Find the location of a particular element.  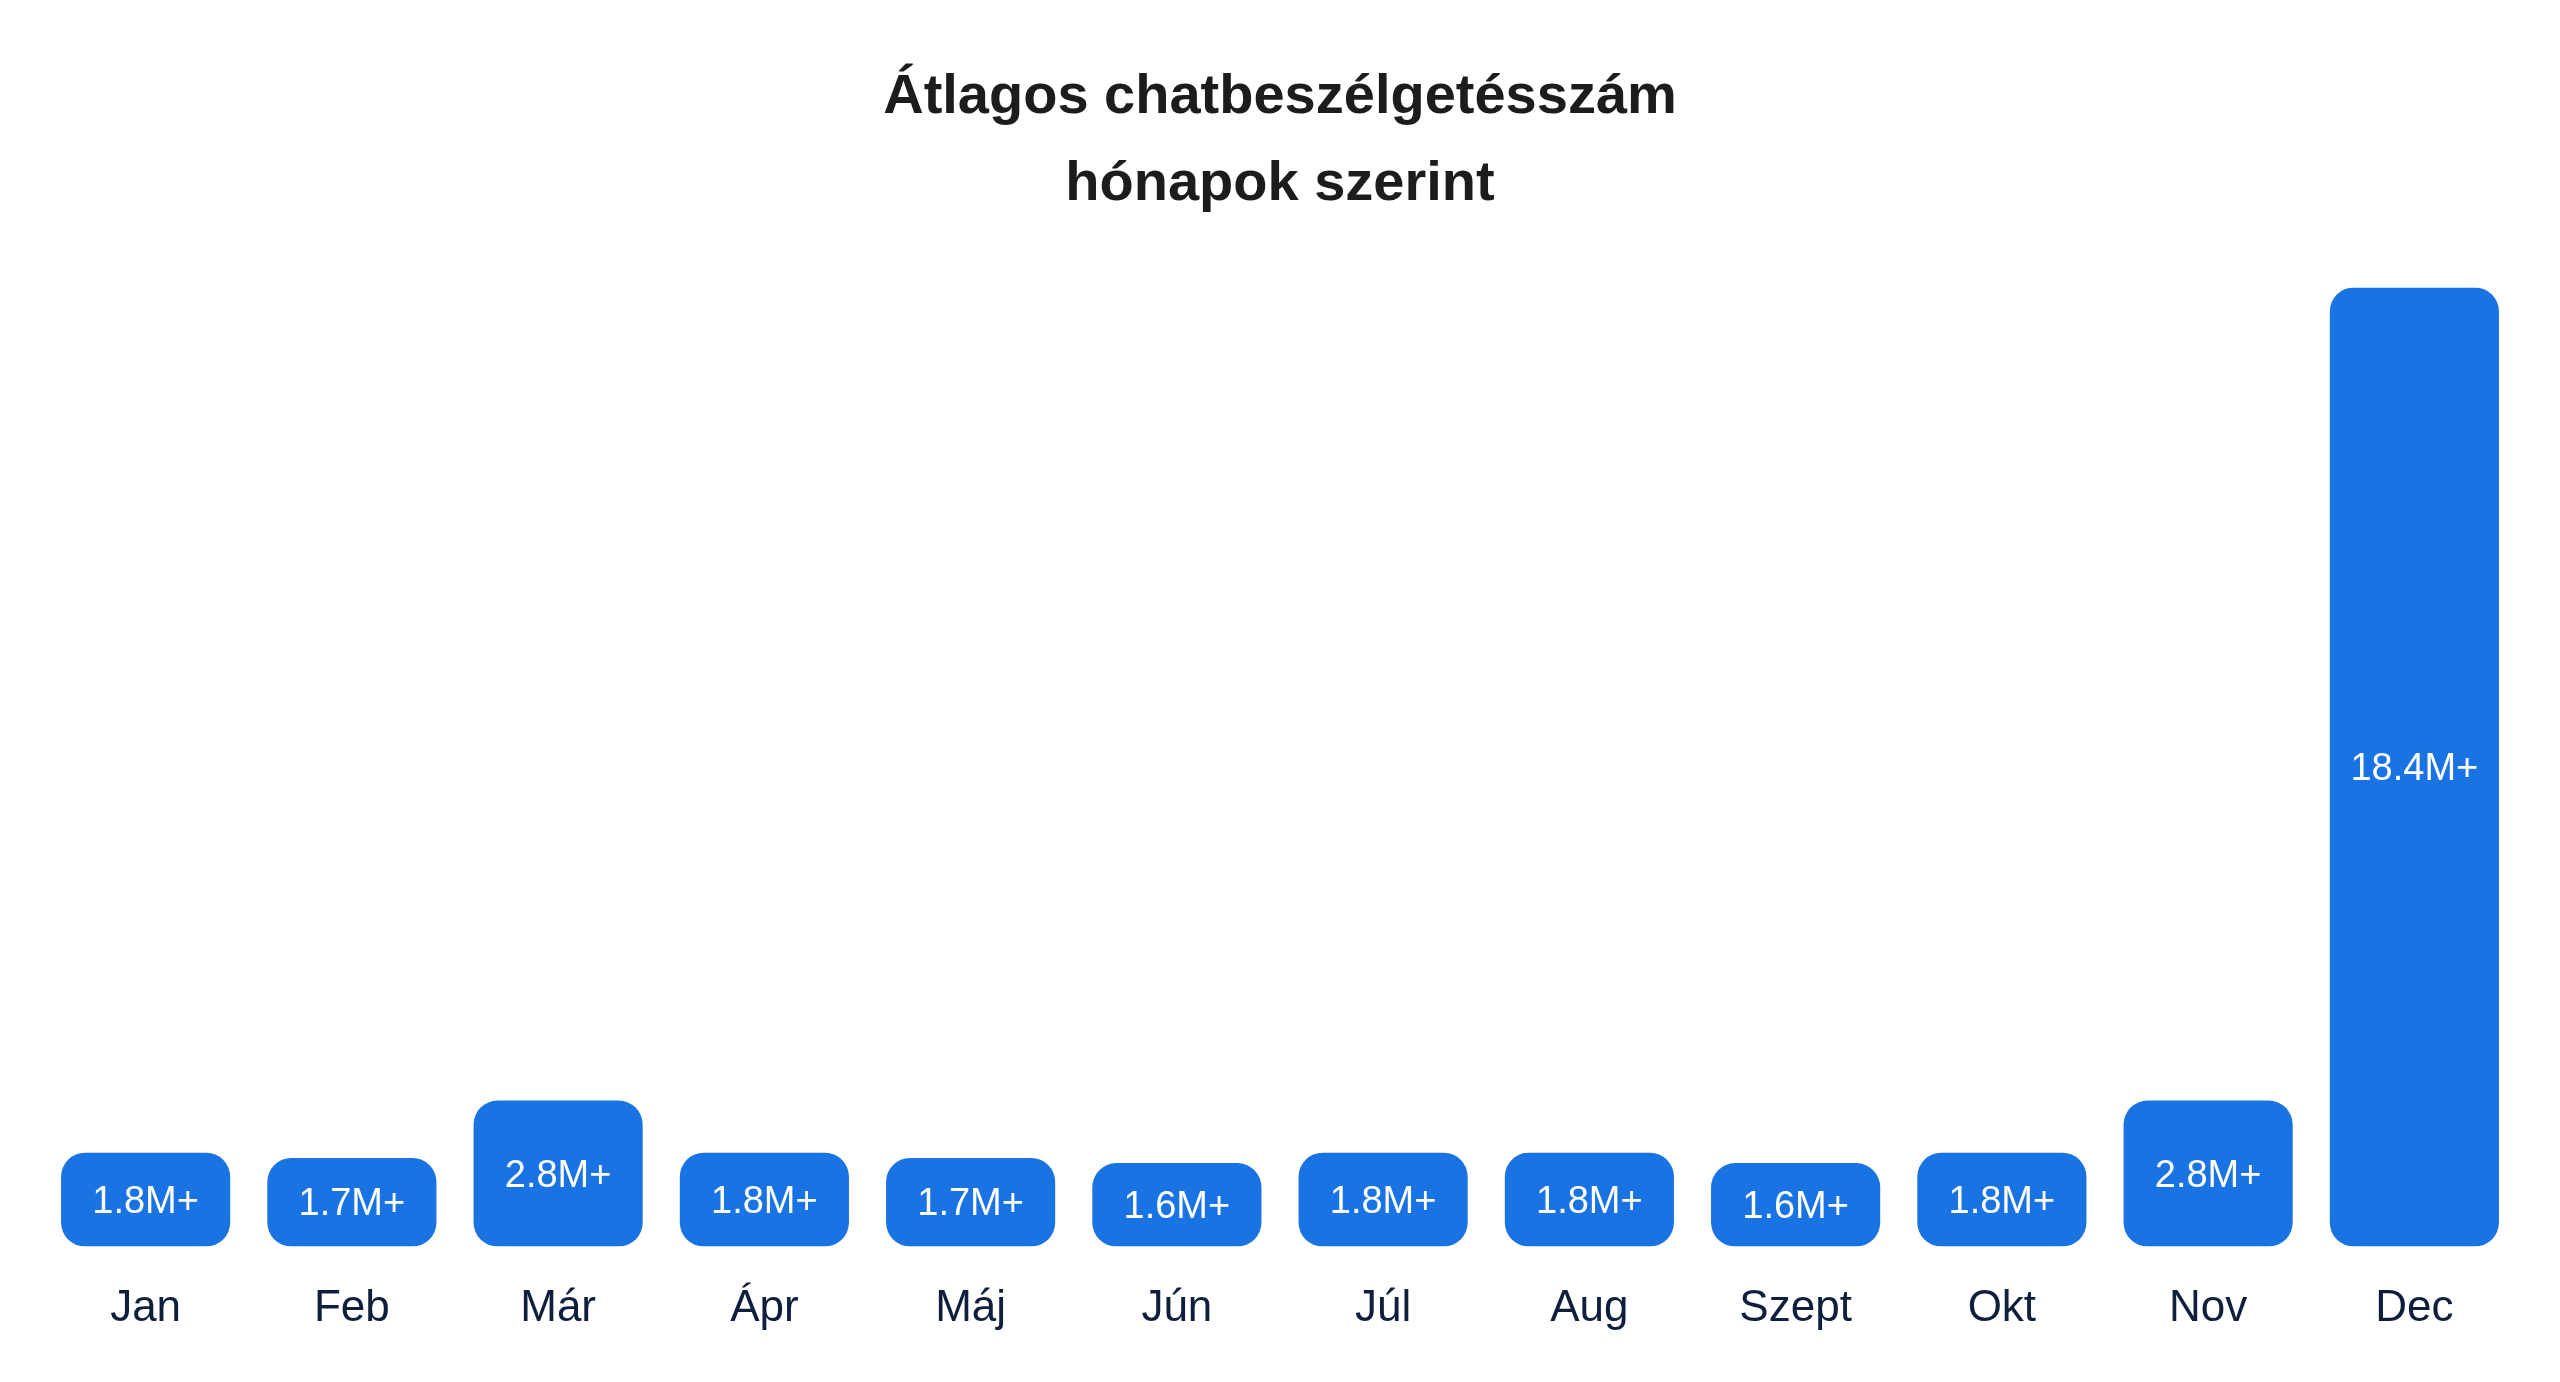

x-tick-label: Okt is located at coordinates (2002, 1305).